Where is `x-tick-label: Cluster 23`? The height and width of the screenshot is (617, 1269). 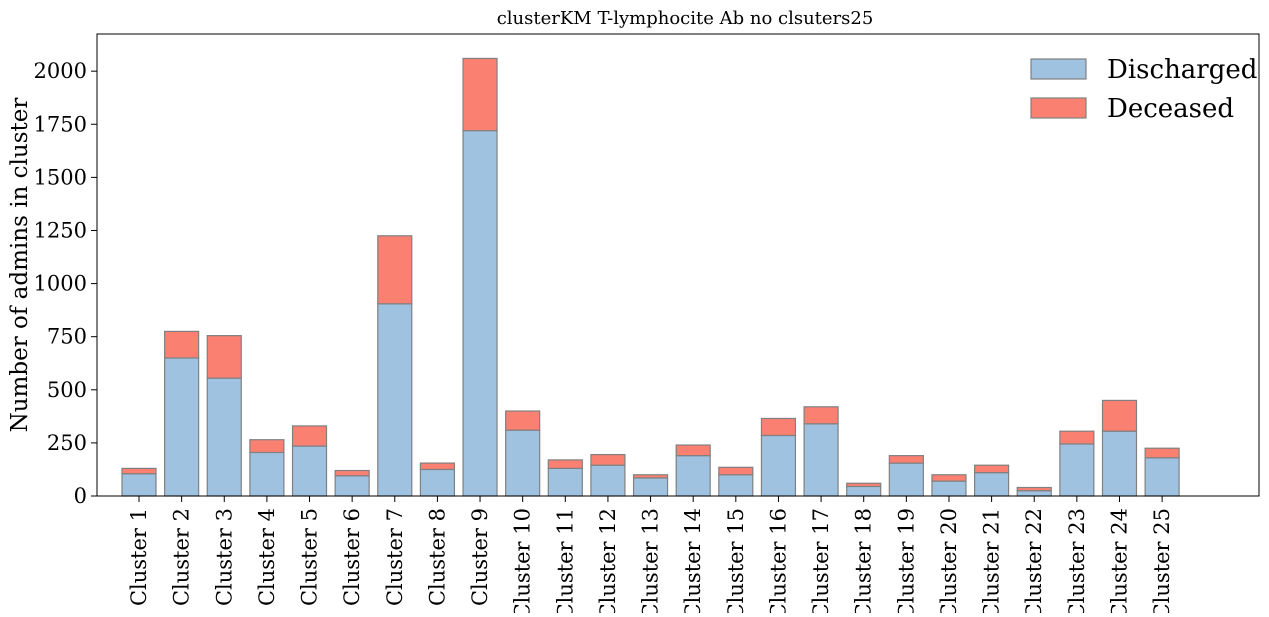 x-tick-label: Cluster 23 is located at coordinates (1077, 560).